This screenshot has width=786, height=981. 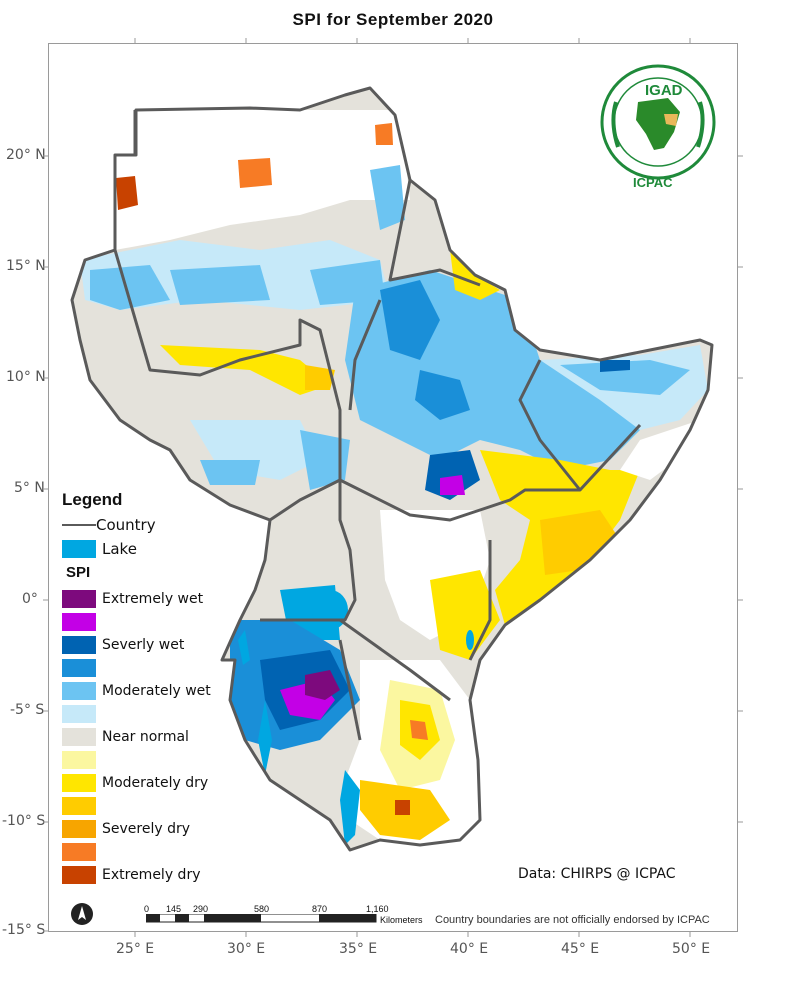 I want to click on scale-tick-870: 870, so click(x=320, y=909).